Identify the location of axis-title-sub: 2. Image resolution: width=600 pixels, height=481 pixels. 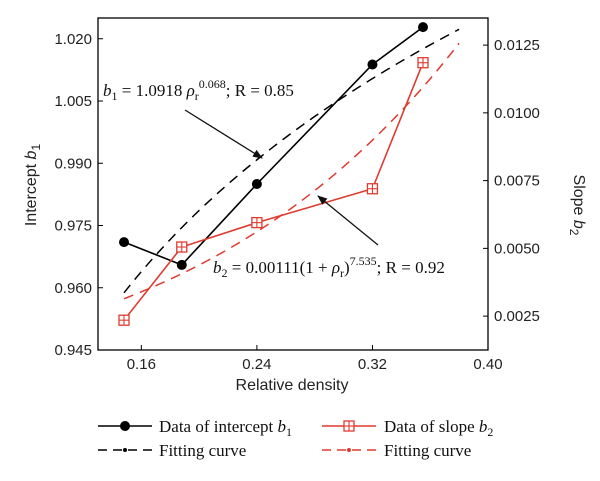
(574, 232).